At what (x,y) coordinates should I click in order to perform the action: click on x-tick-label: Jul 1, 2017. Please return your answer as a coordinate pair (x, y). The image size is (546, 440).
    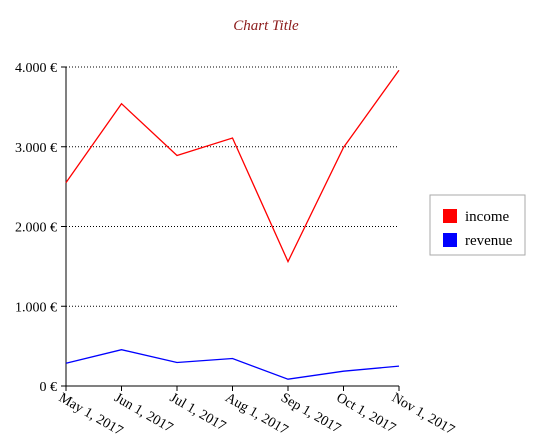
    Looking at the image, I should click on (197, 412).